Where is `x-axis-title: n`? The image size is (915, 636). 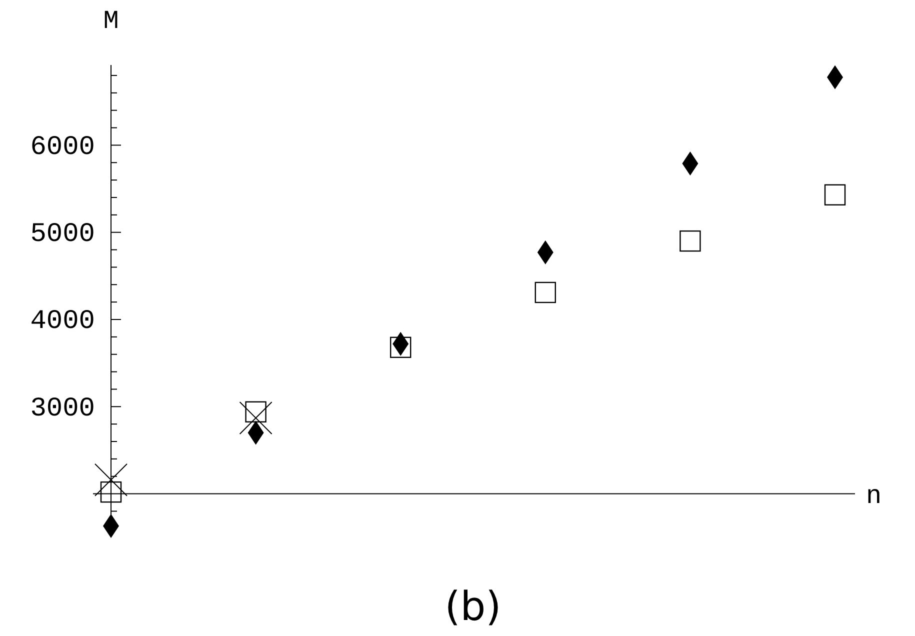
x-axis-title: n is located at coordinates (874, 495).